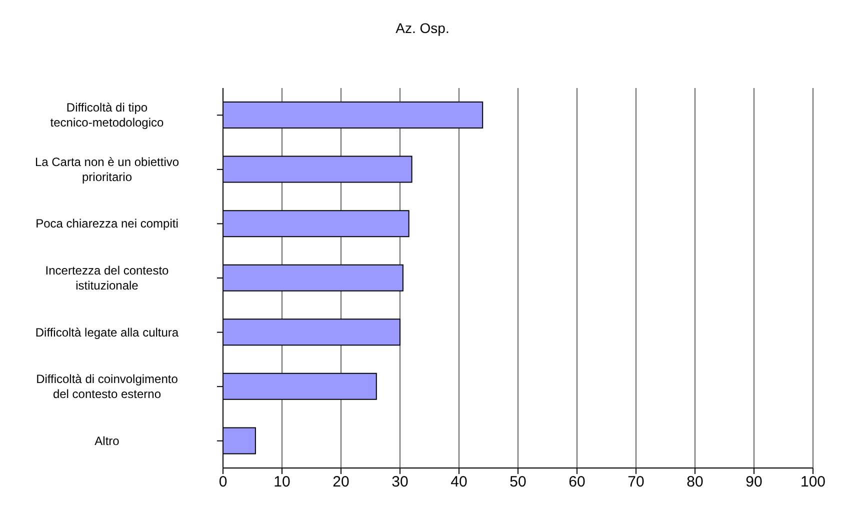 Image resolution: width=845 pixels, height=530 pixels. Describe the element at coordinates (341, 482) in the screenshot. I see `x-tick-label: 20` at that location.